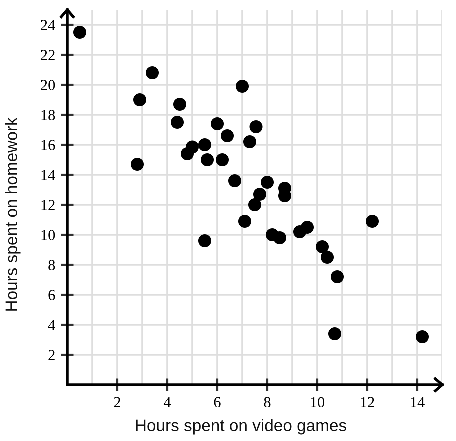 The image size is (456, 441). I want to click on y-tick-label: 20, so click(48, 85).